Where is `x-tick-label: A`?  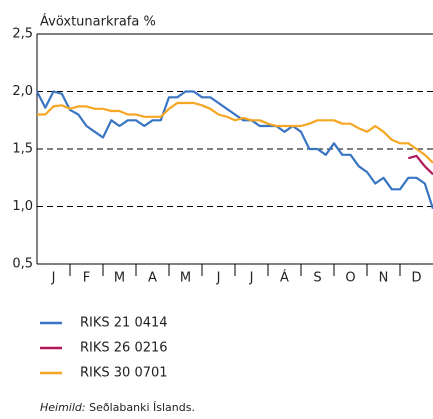
x-tick-label: A is located at coordinates (152, 278).